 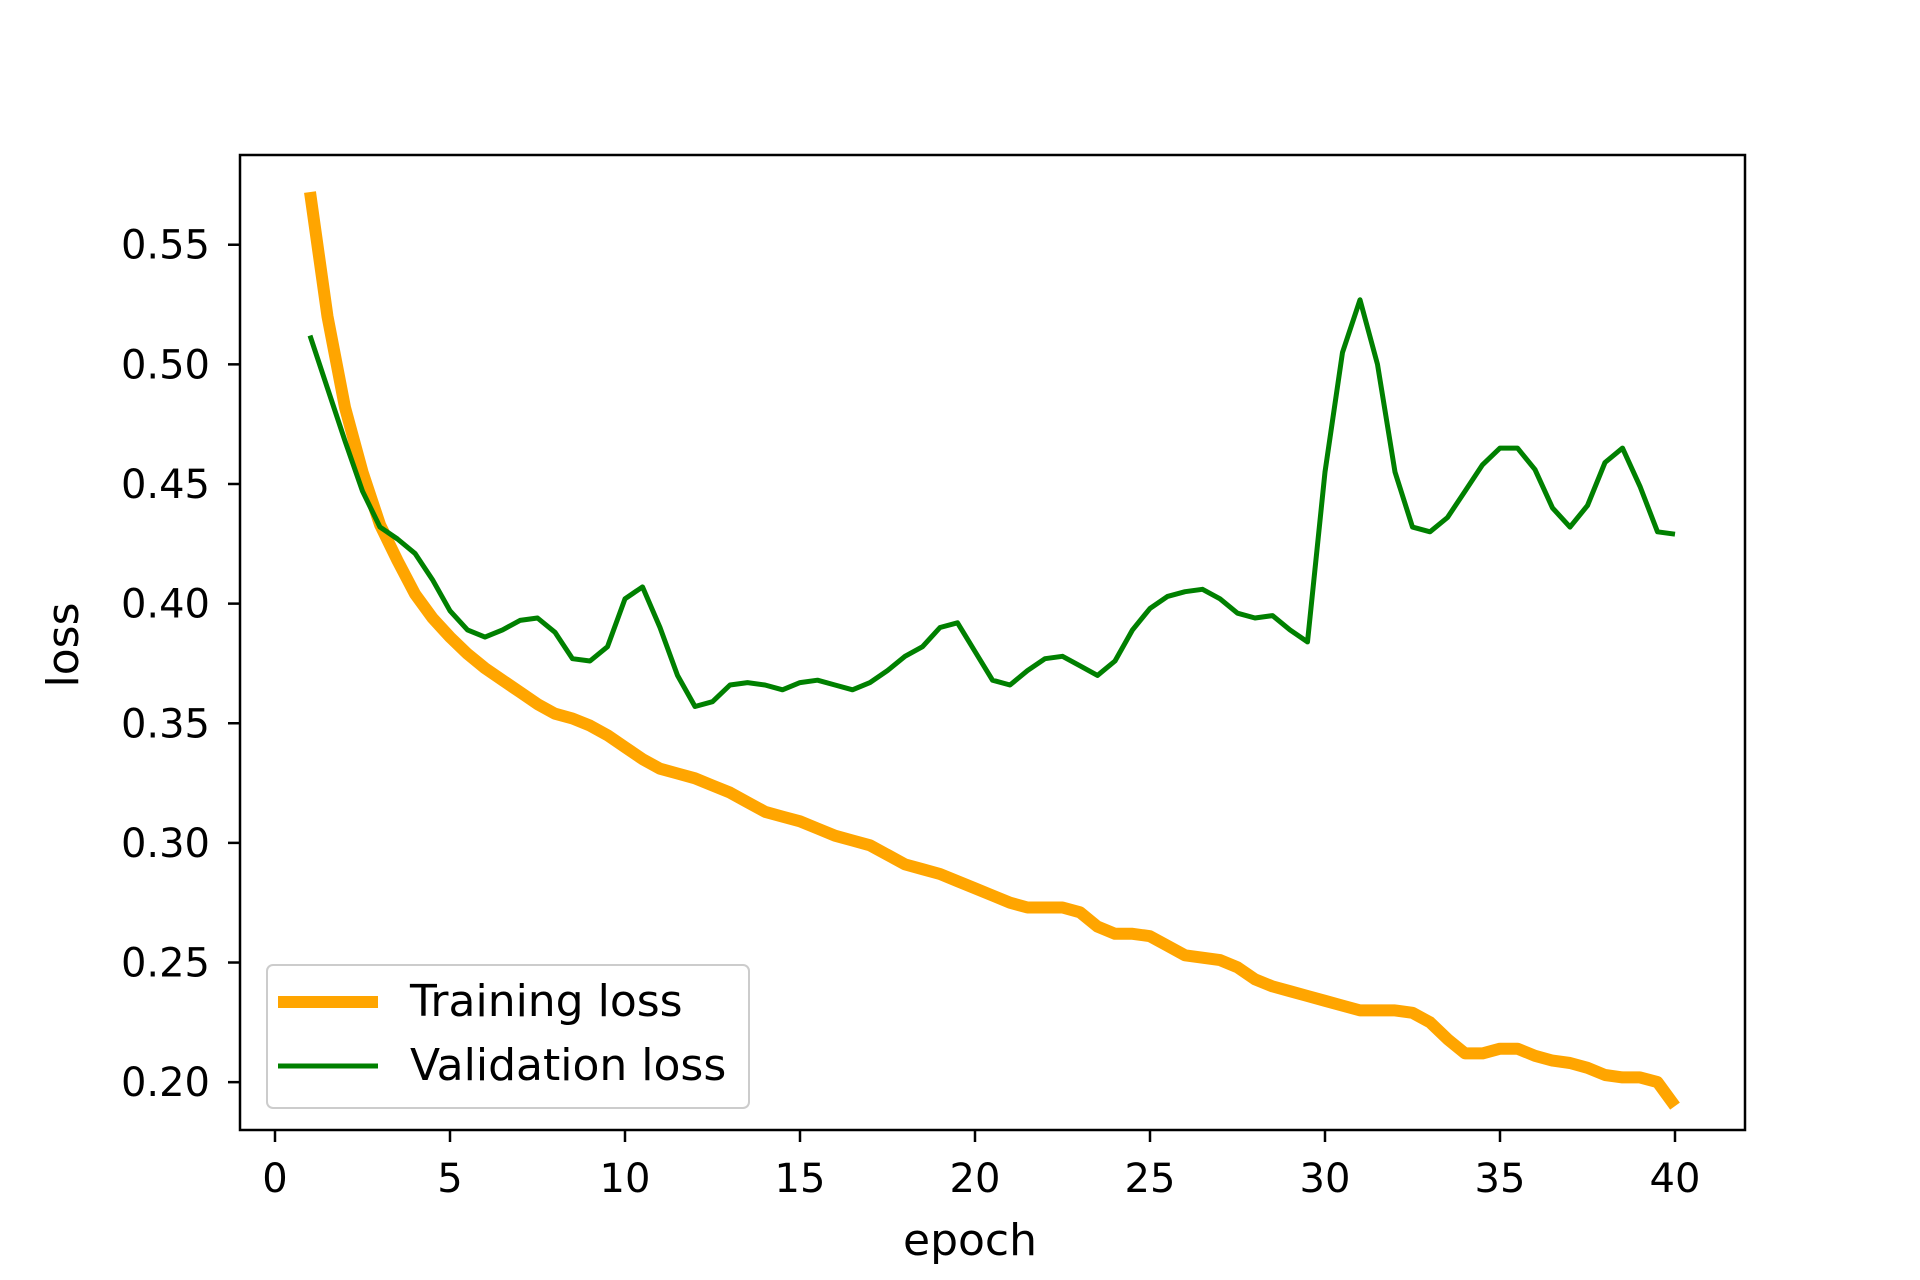 I want to click on legend: Training loss Validation loss, so click(x=508, y=1036).